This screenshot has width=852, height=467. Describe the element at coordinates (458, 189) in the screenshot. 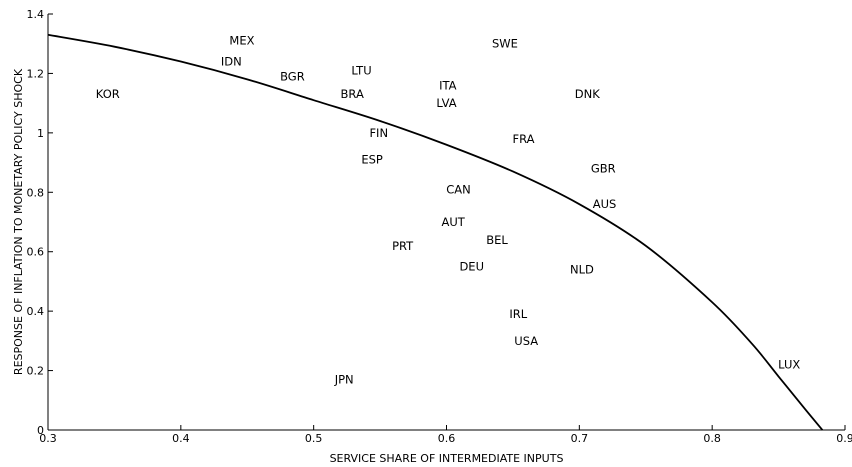

I see `country-label-can: CAN` at that location.